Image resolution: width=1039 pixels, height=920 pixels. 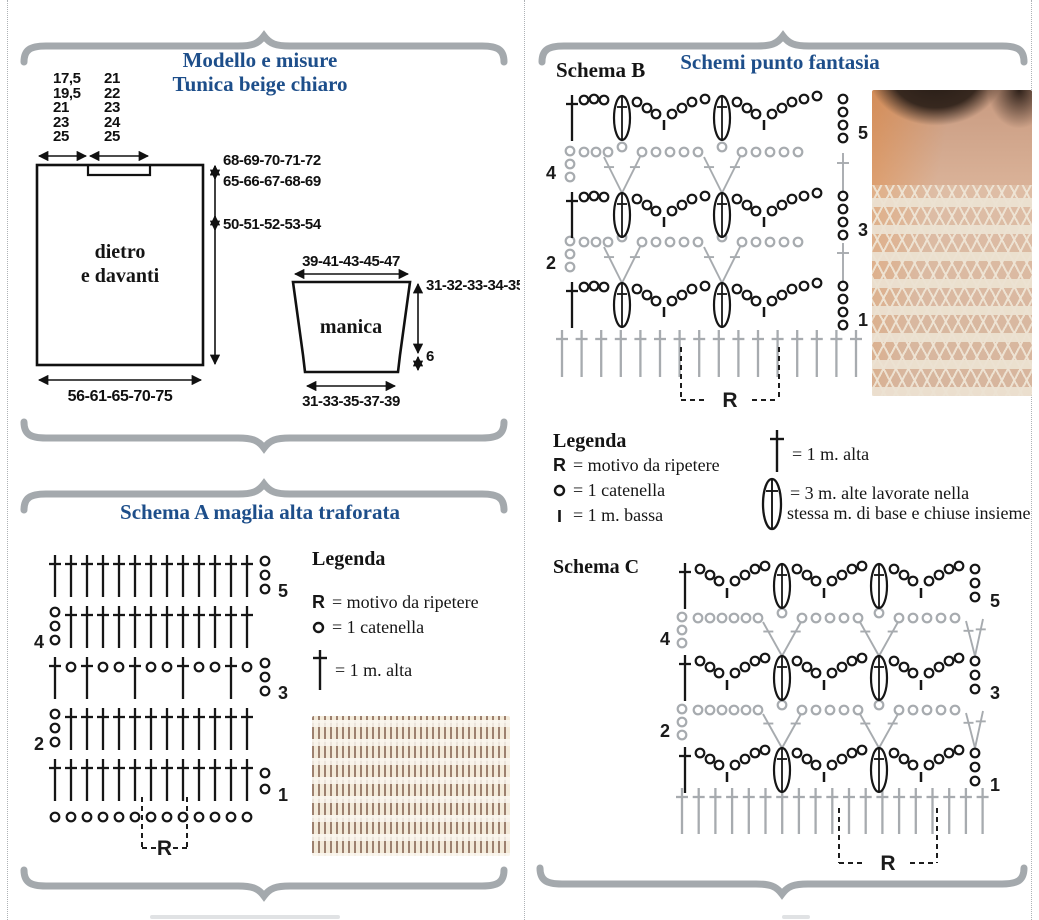 What do you see at coordinates (590, 441) in the screenshot?
I see `schema-bc-legend-heading: Legenda` at bounding box center [590, 441].